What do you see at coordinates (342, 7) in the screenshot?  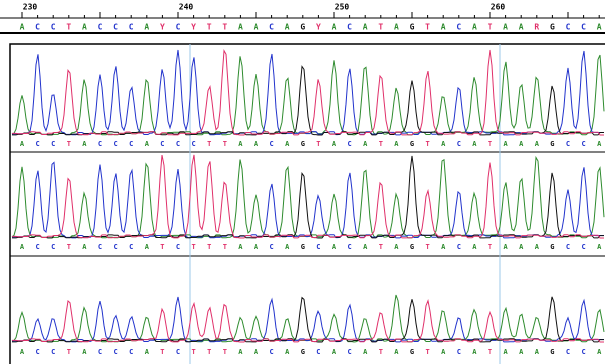 I see `ruler-label: 250` at bounding box center [342, 7].